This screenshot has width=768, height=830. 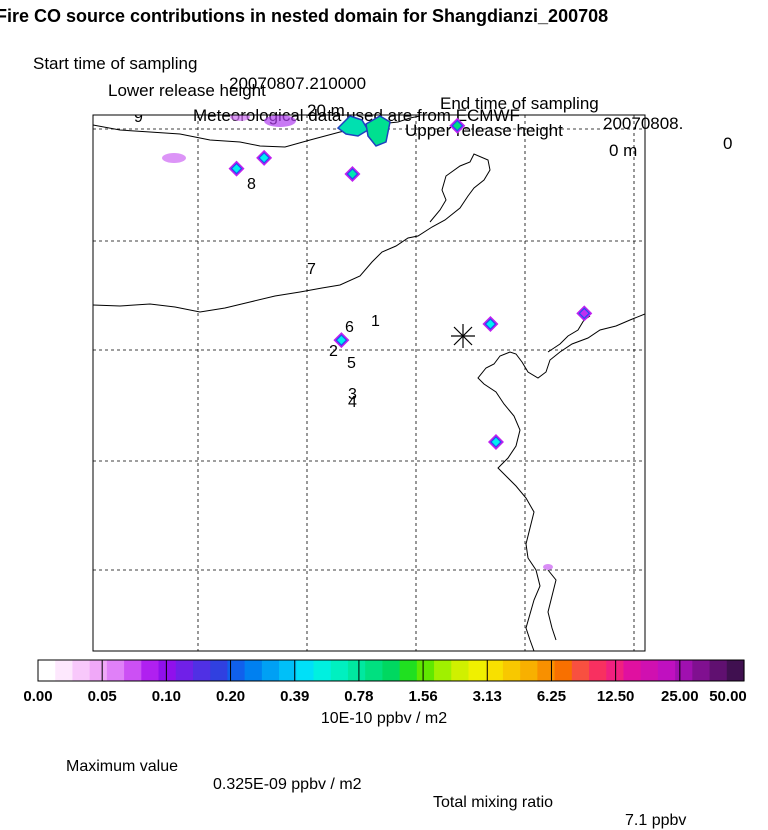 What do you see at coordinates (463, 336) in the screenshot?
I see `receptor-marker` at bounding box center [463, 336].